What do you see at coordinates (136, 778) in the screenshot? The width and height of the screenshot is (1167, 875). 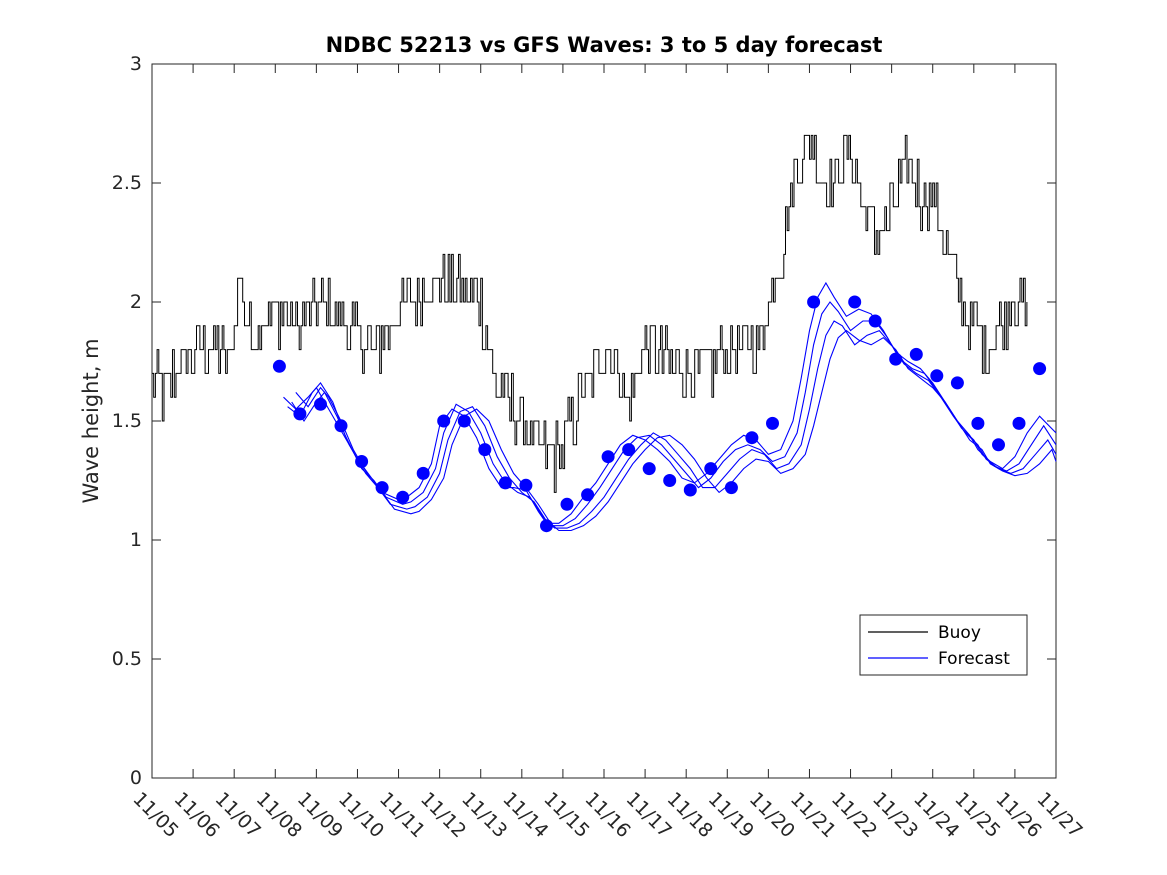 I see `y-tick-label: 0` at bounding box center [136, 778].